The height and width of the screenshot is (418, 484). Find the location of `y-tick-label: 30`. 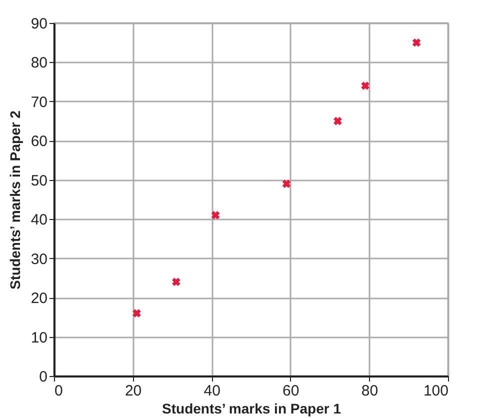

y-tick-label: 30 is located at coordinates (39, 259).